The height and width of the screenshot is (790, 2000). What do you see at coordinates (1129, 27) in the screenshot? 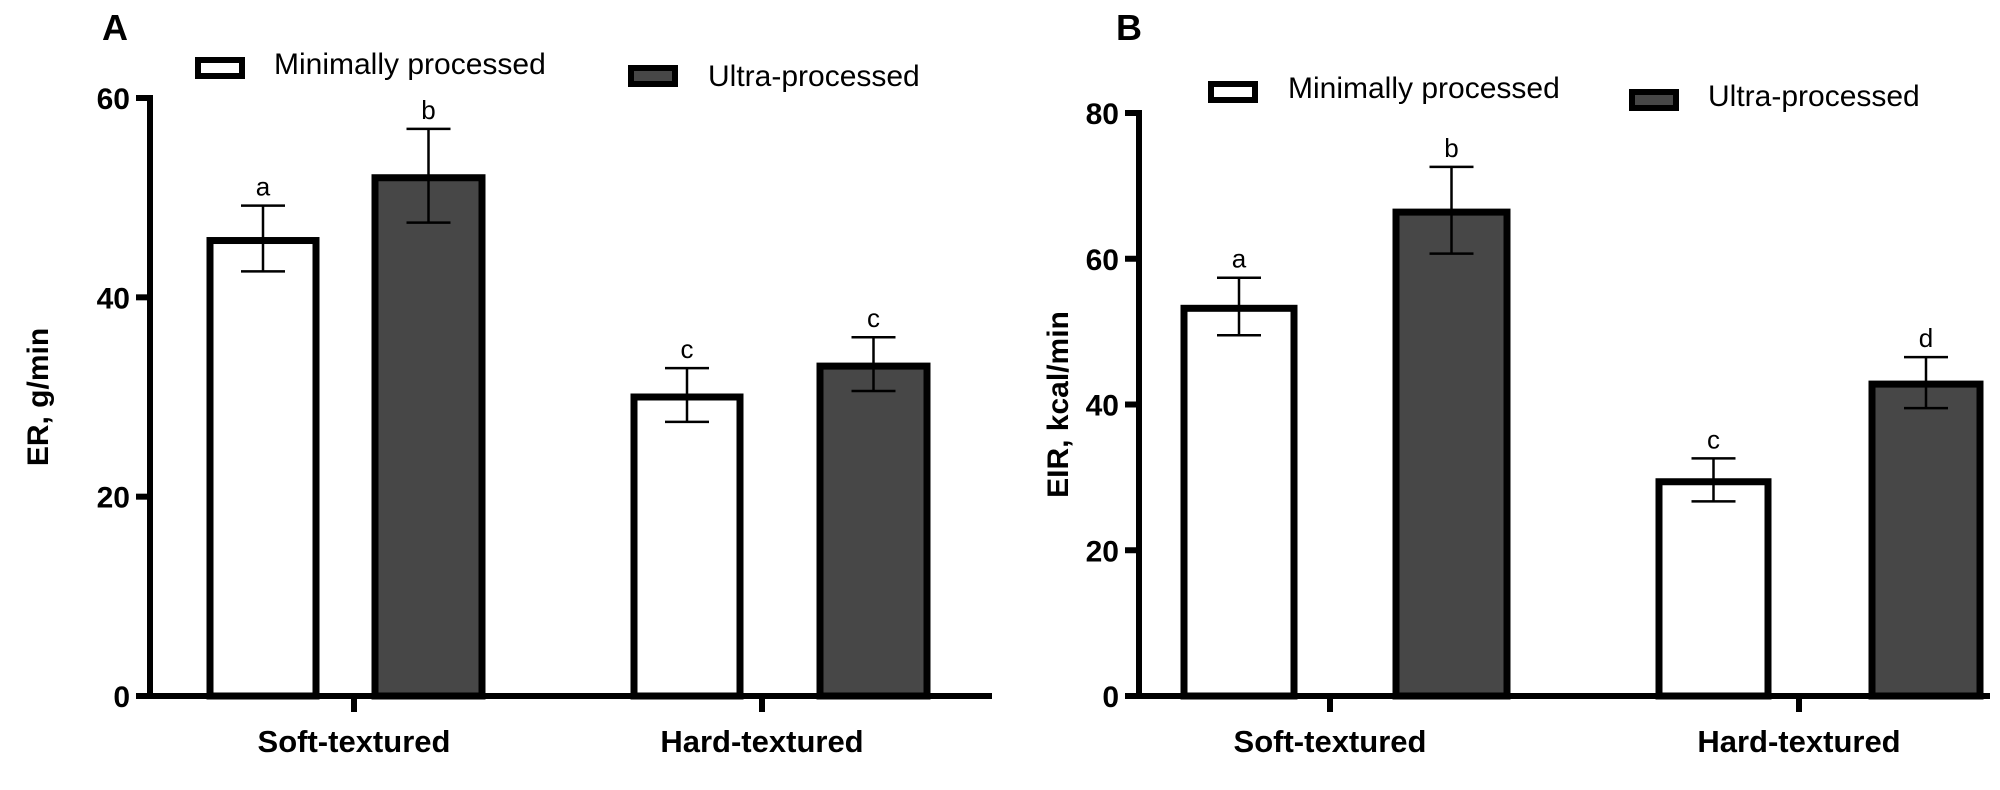
I see `panel-letter: B` at bounding box center [1129, 27].